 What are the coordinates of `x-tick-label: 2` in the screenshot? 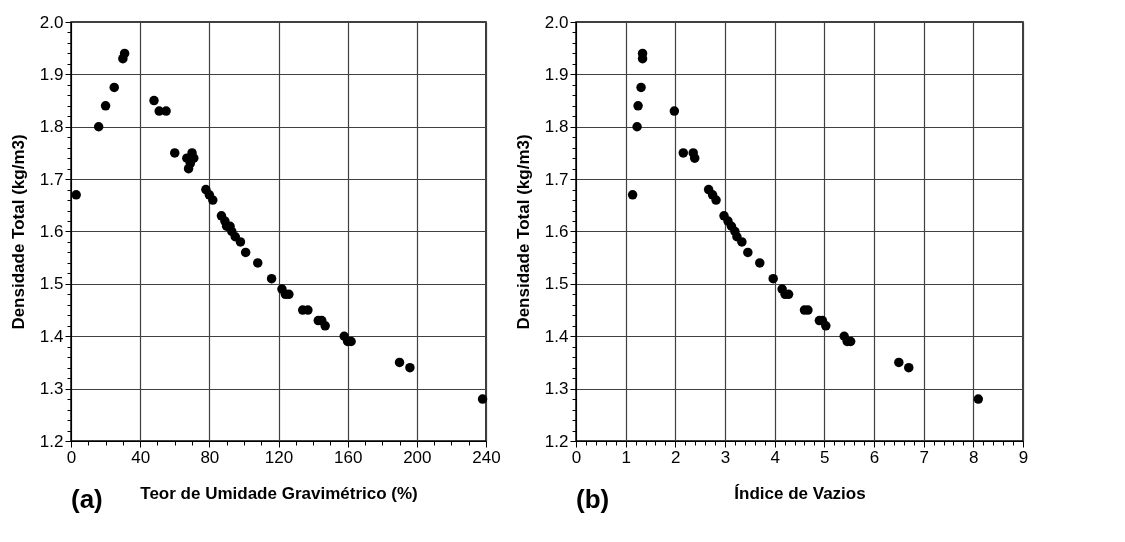 It's located at (676, 457).